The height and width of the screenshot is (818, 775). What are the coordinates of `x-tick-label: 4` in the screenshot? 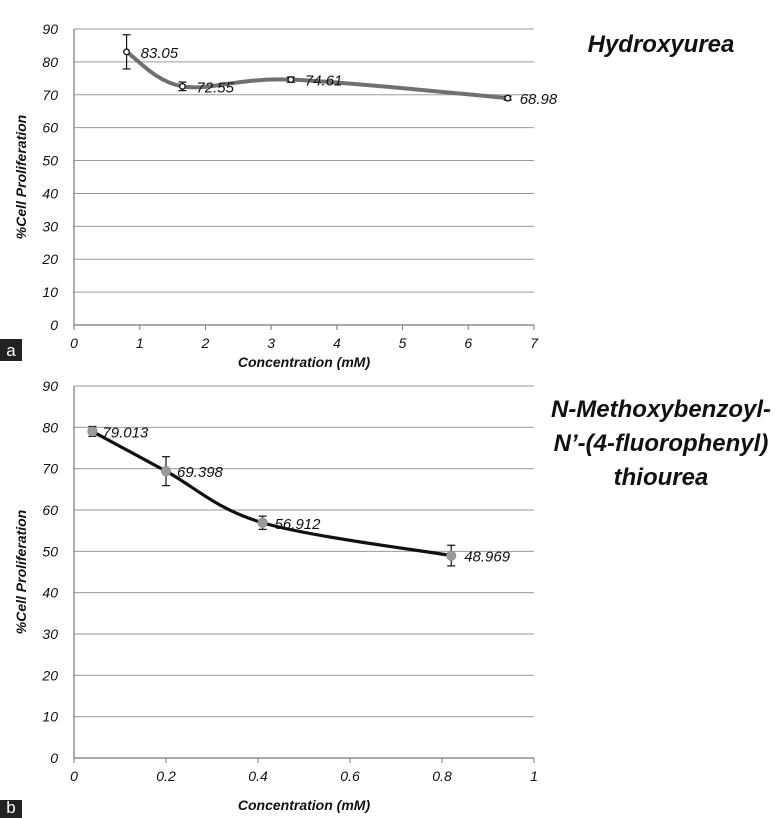 It's located at (337, 343).